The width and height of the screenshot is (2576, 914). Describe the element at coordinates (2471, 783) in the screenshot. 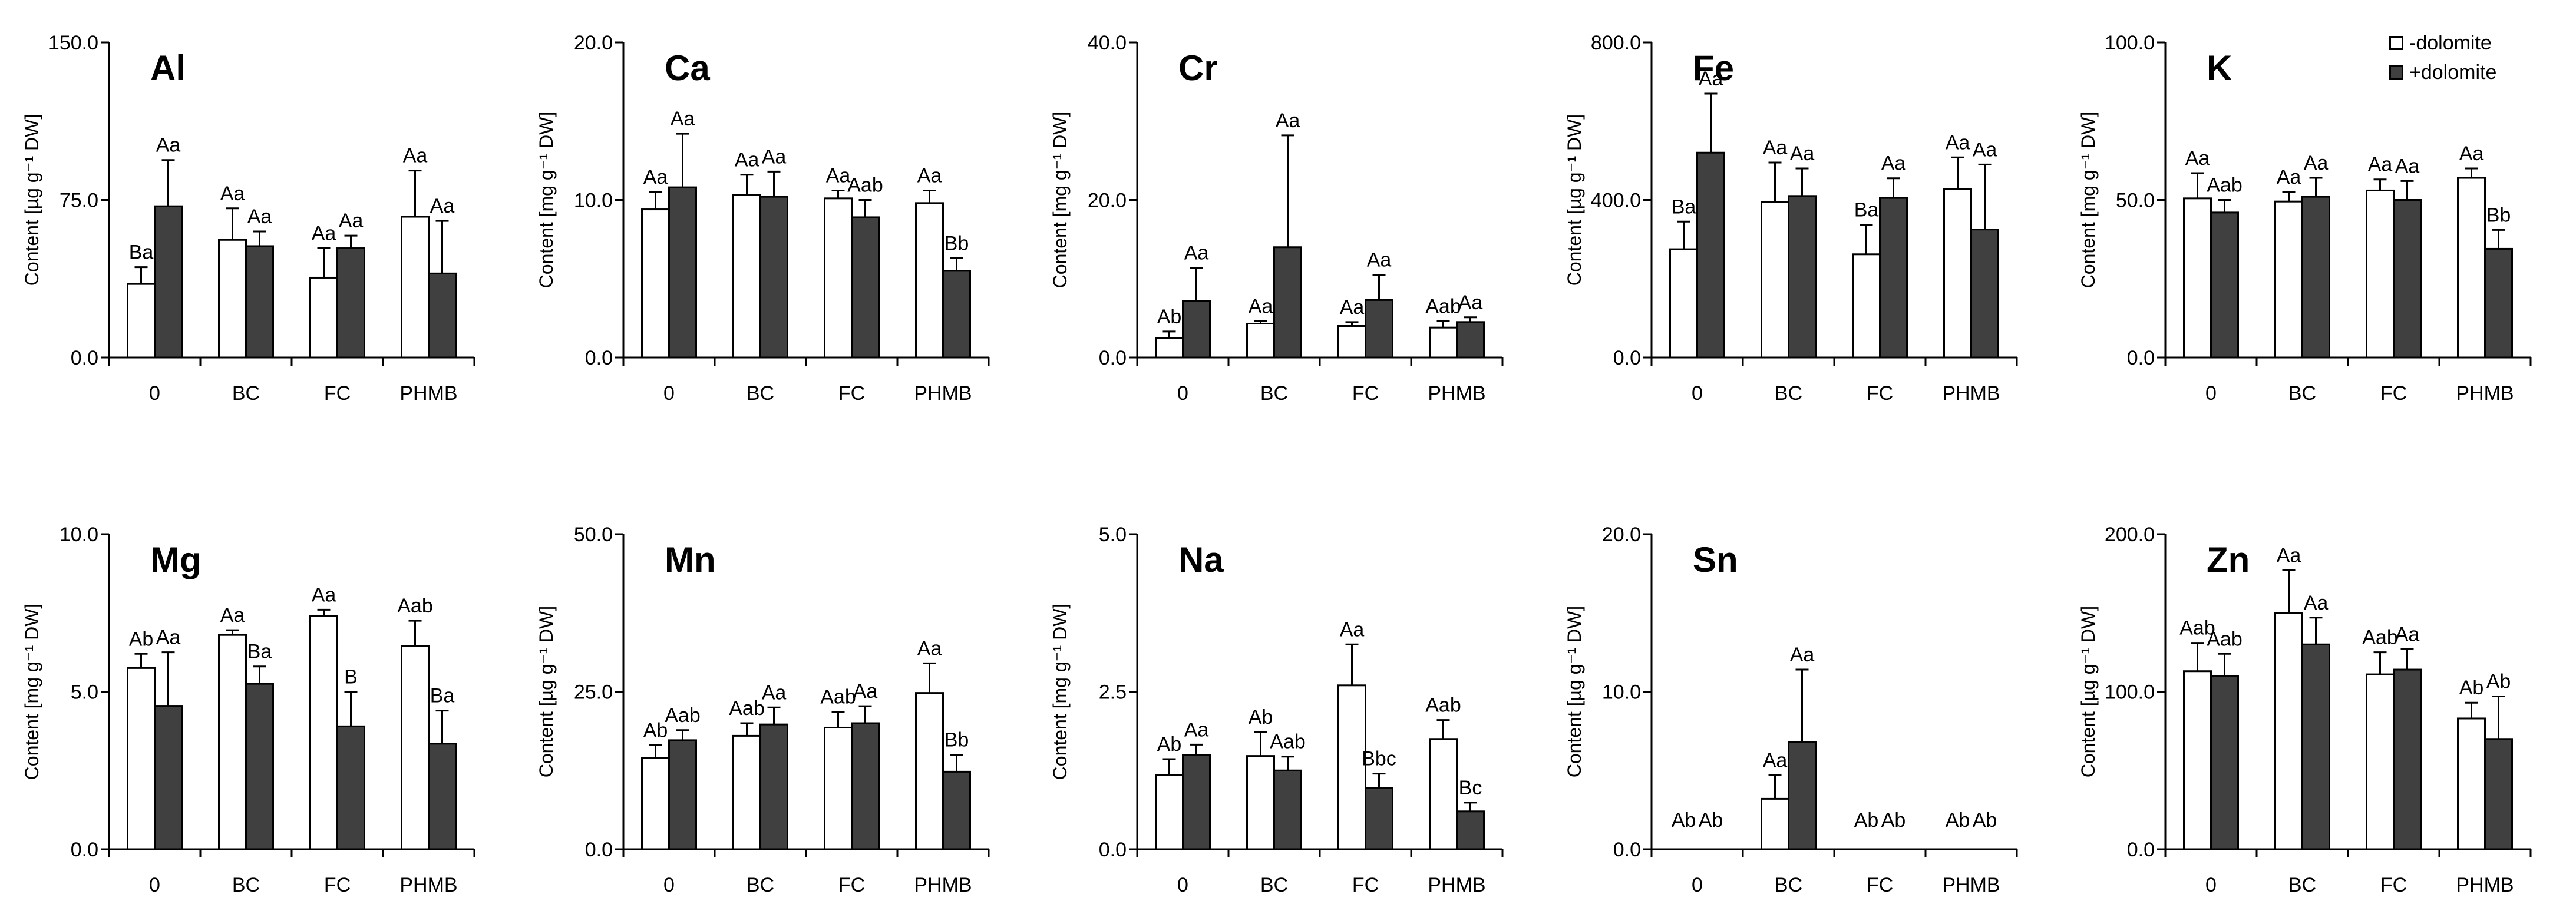

I see `zn-bar-minus-dolomite` at that location.